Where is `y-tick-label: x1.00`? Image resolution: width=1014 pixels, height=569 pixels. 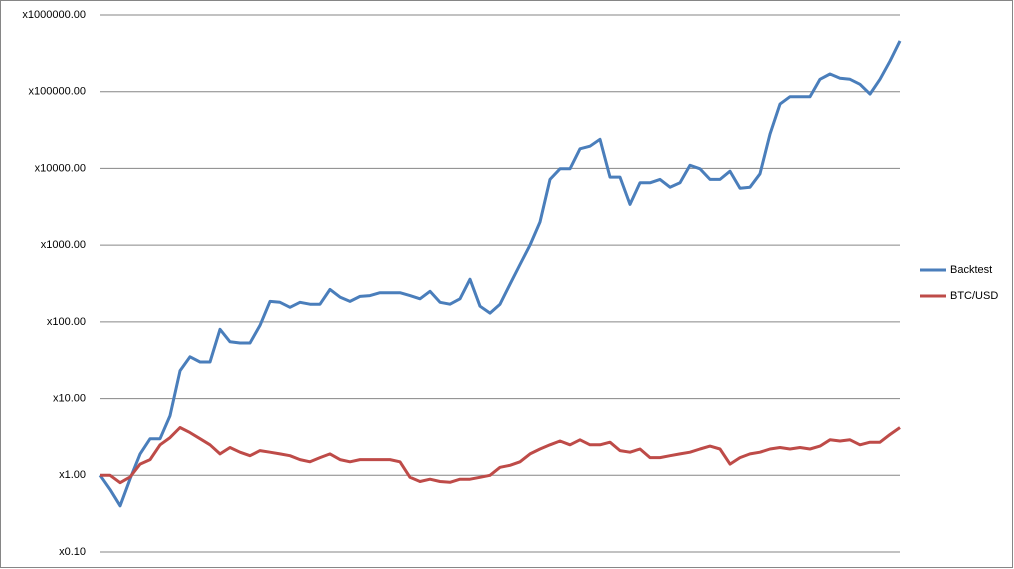 y-tick-label: x1.00 is located at coordinates (72, 475).